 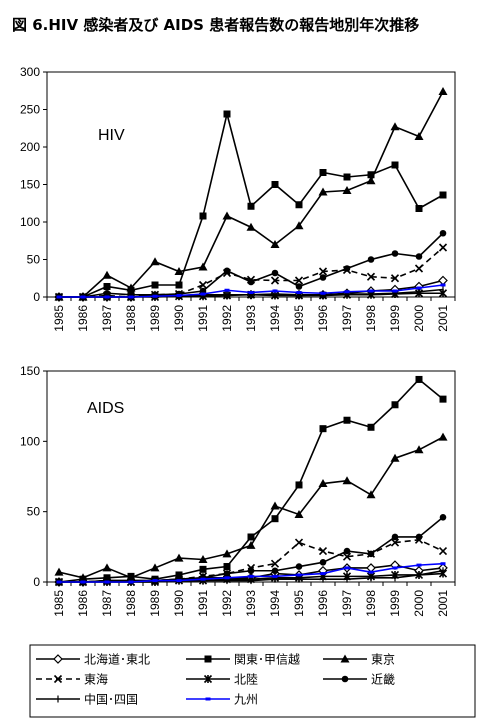 I want to click on panel-label: AIDS, so click(x=105, y=408).